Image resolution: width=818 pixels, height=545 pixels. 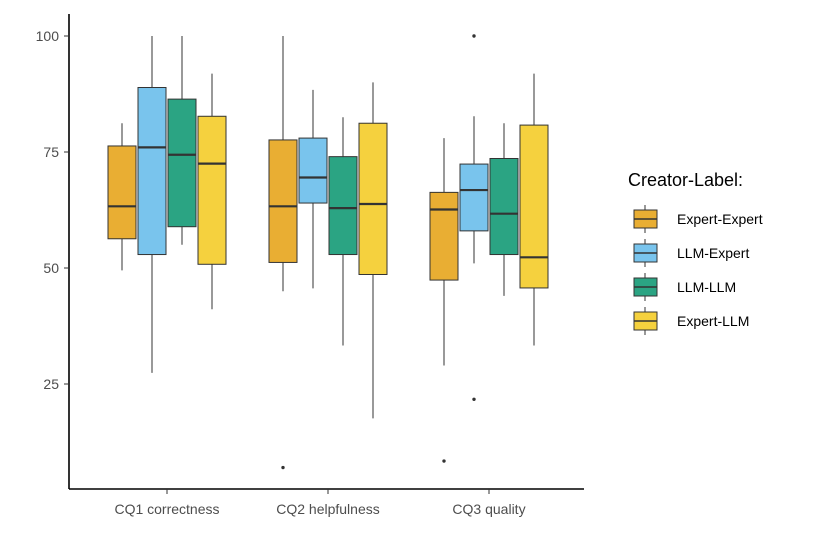 I want to click on x-tick-label: CQ3 quality, so click(x=488, y=509).